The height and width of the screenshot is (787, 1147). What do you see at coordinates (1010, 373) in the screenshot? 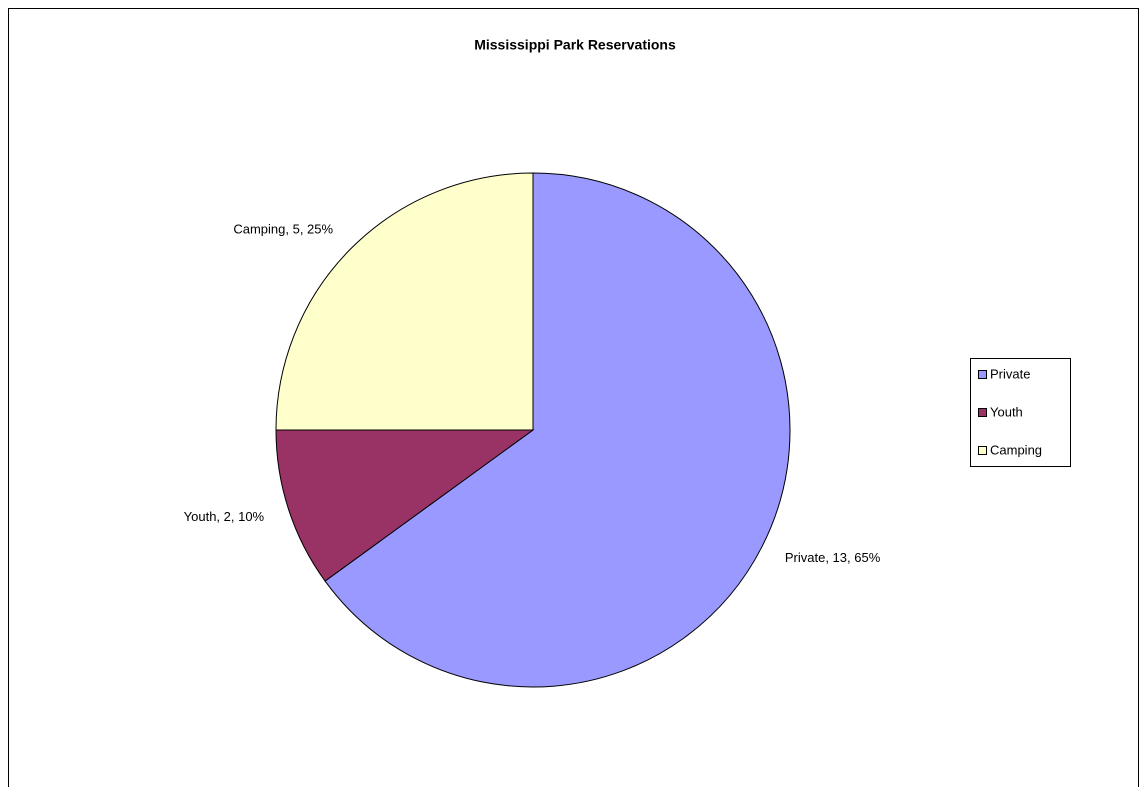
I see `legend-label: Private` at bounding box center [1010, 373].